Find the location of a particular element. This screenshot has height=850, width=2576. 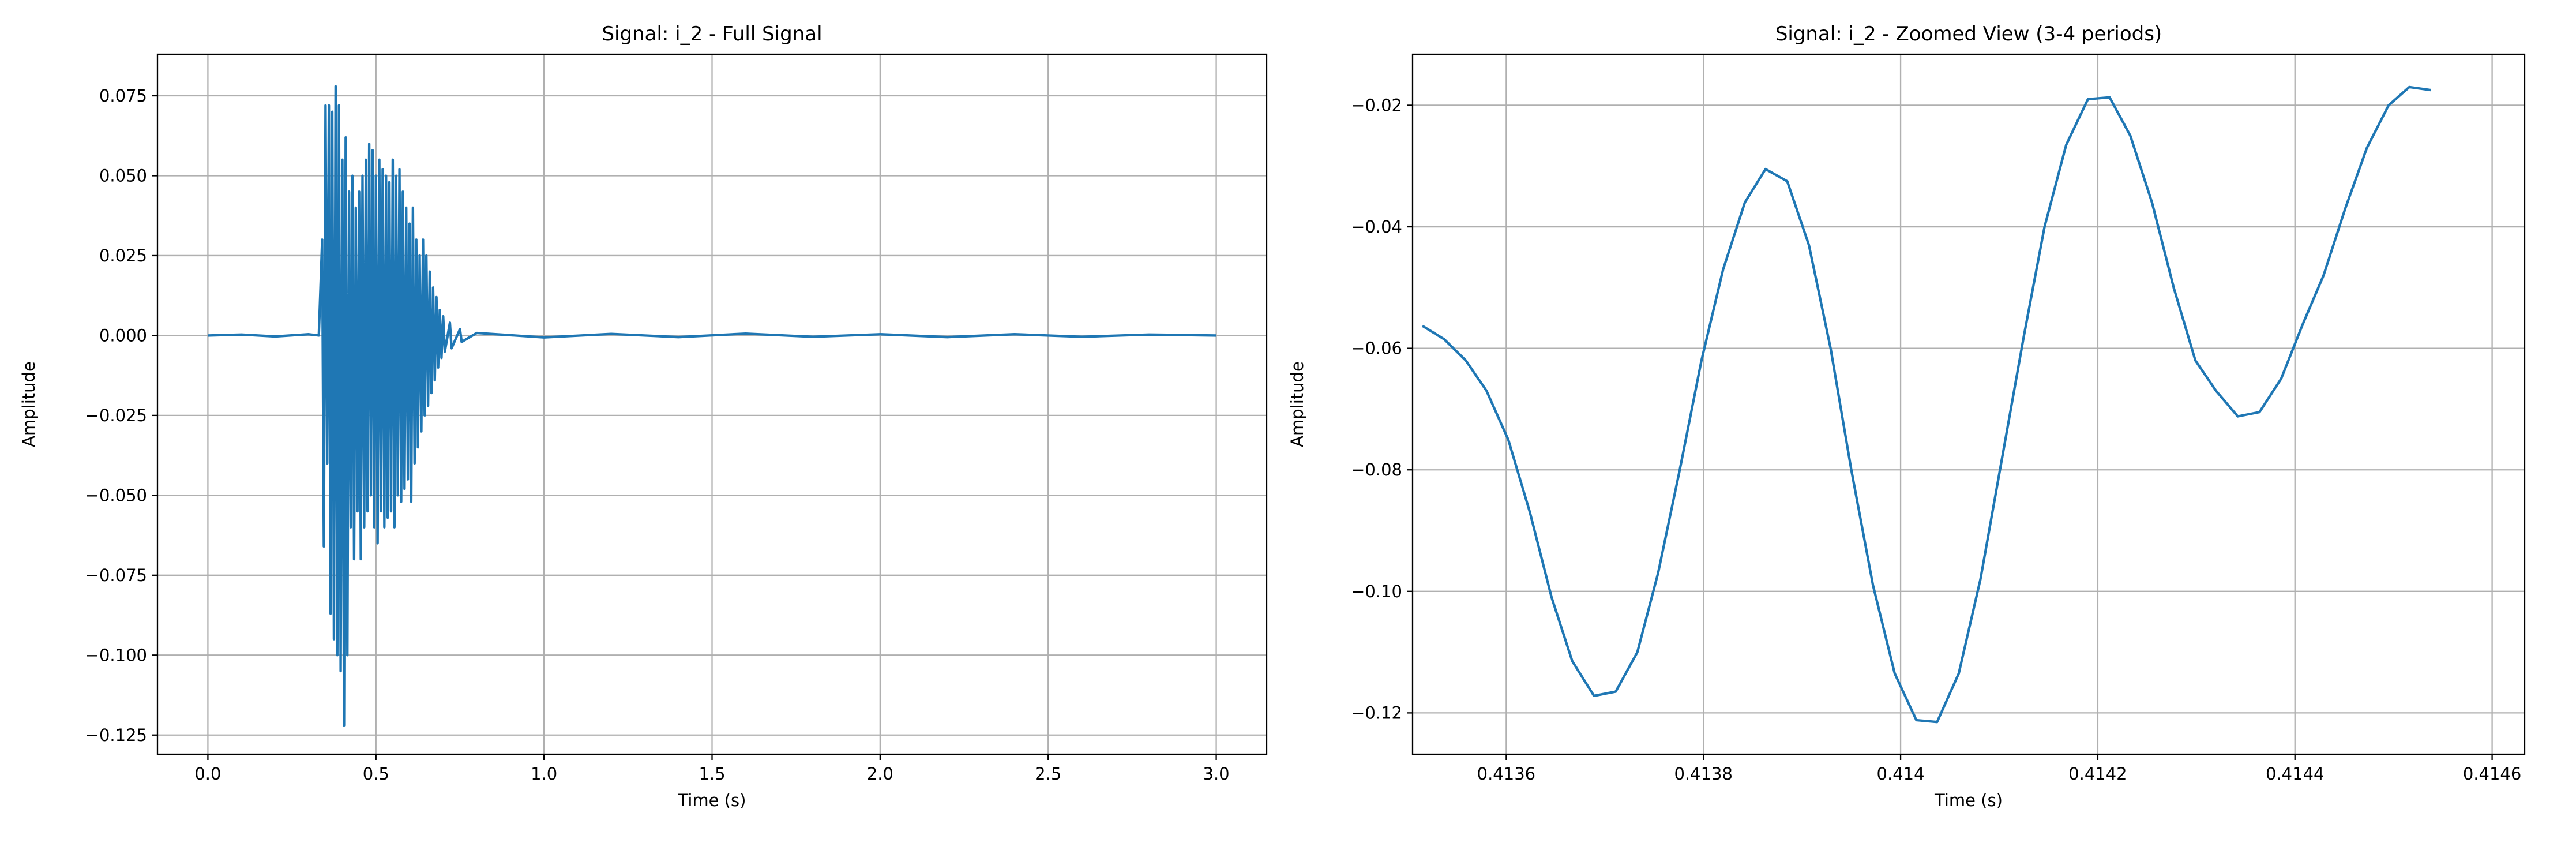

x-tick-label: 0.4138 is located at coordinates (1703, 774).